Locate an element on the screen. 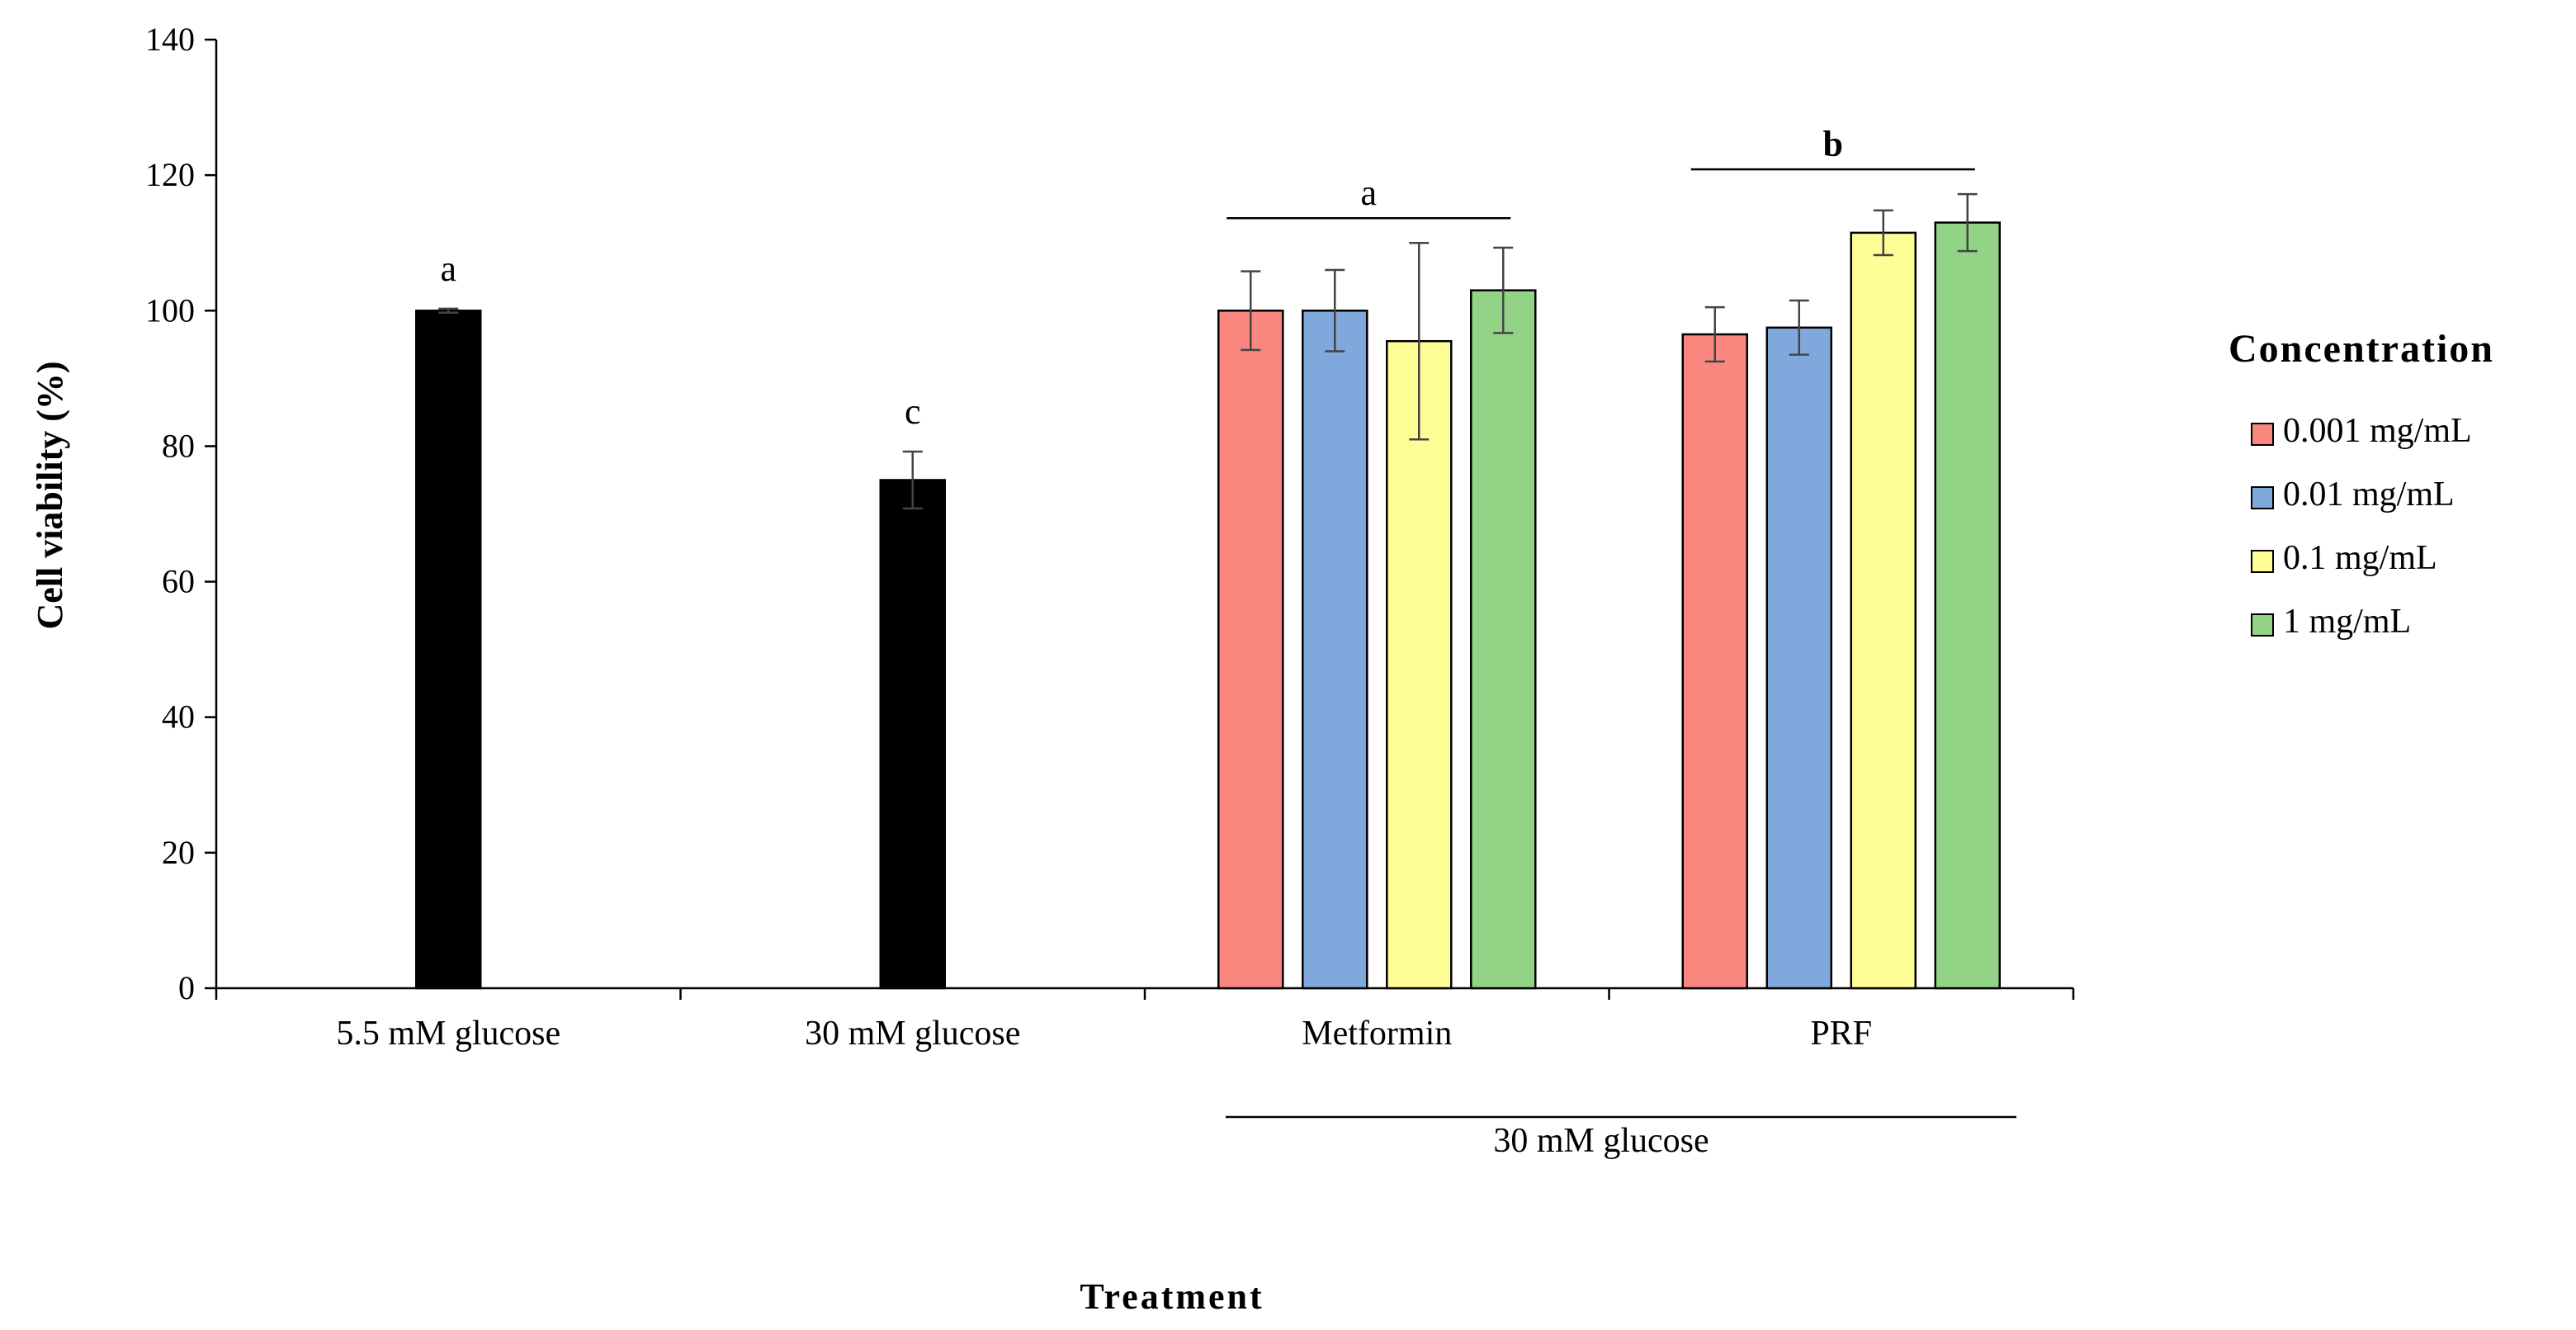 This screenshot has width=2576, height=1330. y-tick-label: 100 is located at coordinates (170, 310).